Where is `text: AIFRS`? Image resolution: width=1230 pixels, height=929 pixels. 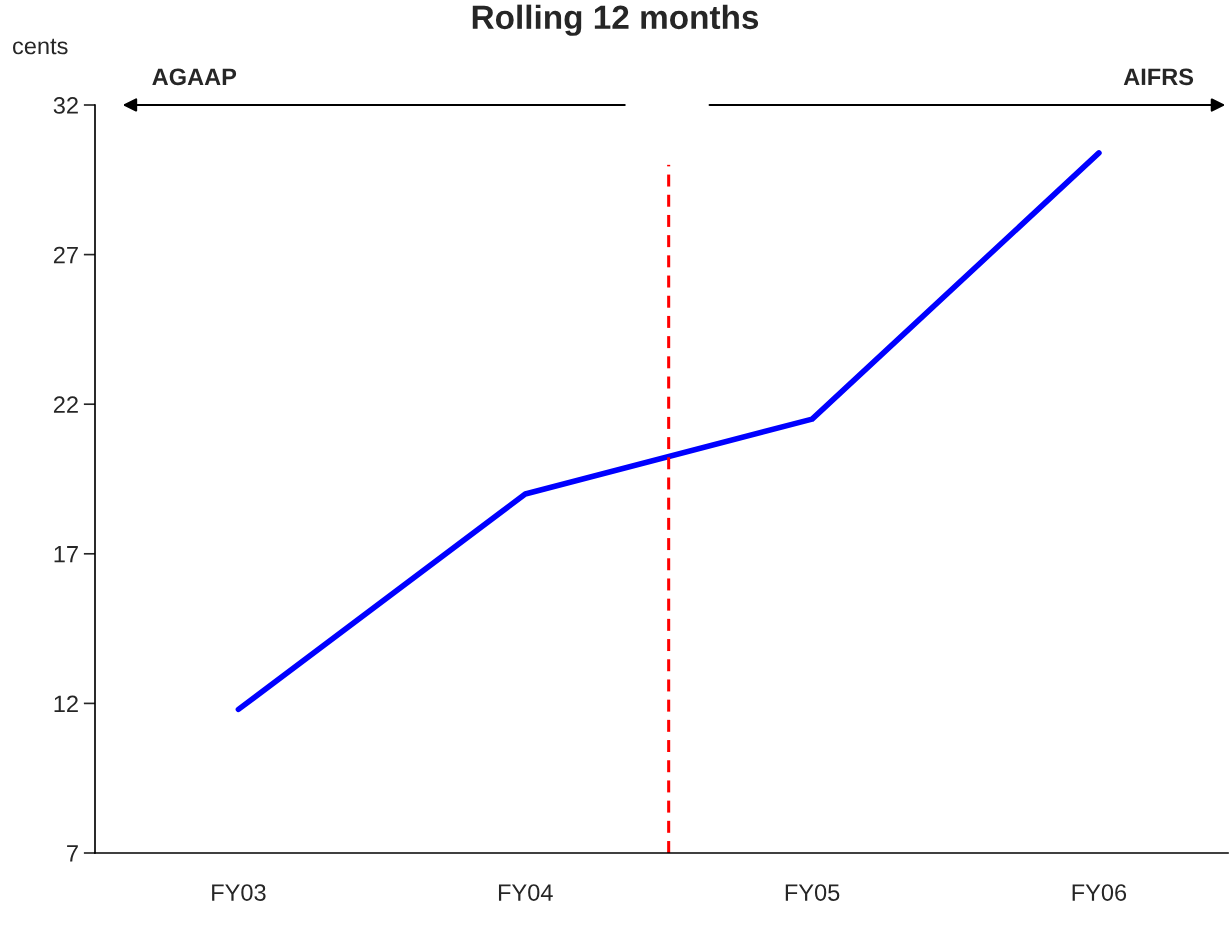
text: AIFRS is located at coordinates (1158, 77).